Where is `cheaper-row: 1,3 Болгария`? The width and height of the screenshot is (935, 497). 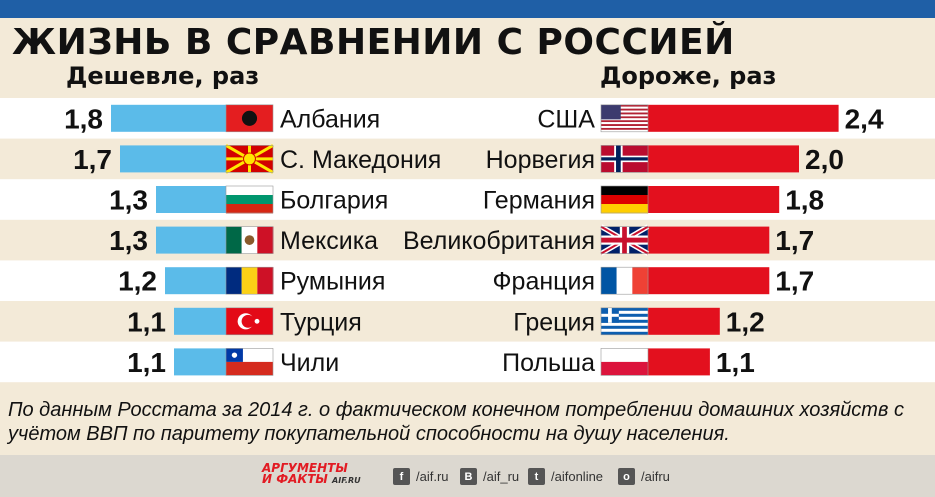
cheaper-row: 1,3 Болгария is located at coordinates (248, 200).